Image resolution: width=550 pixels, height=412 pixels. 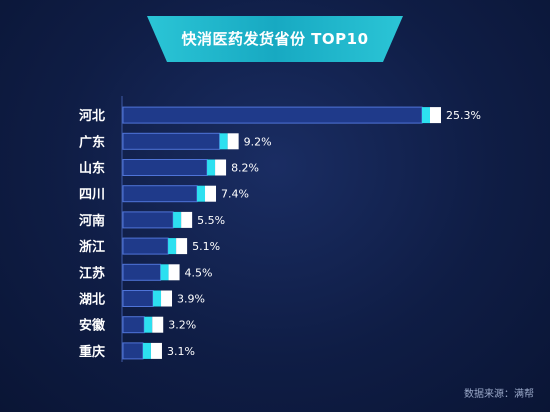 What do you see at coordinates (191, 299) in the screenshot?
I see `value-label: 3.9%` at bounding box center [191, 299].